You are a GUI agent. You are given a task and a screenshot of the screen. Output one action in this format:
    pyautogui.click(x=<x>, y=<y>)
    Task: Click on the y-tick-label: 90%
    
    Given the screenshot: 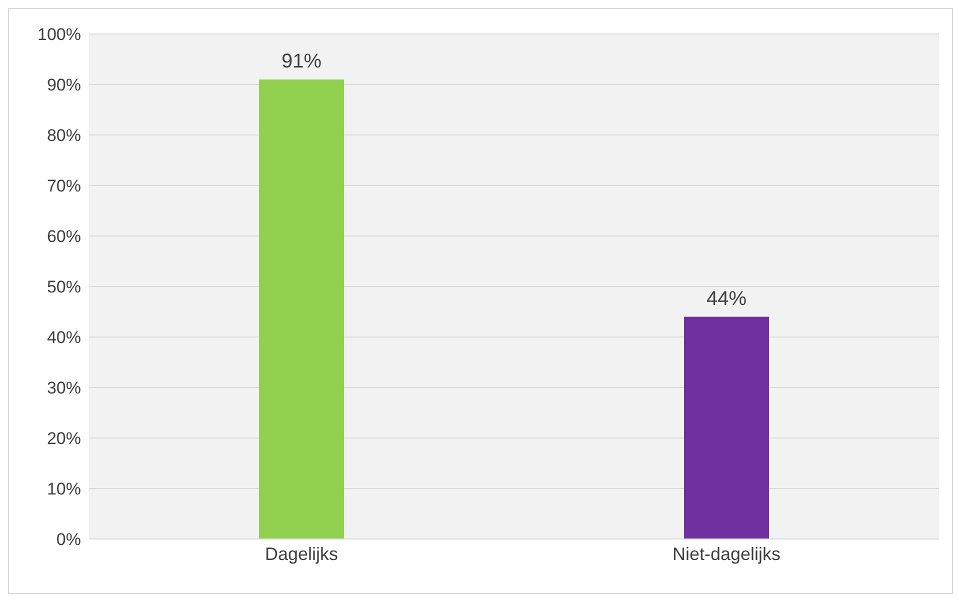 What is the action you would take?
    pyautogui.click(x=63, y=85)
    